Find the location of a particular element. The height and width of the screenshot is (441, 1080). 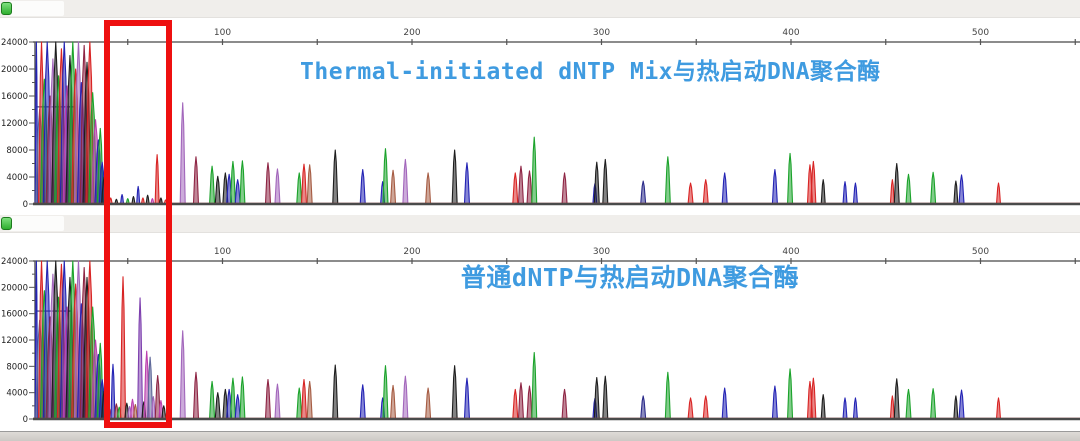

horizontal-scrollbar is located at coordinates (540, 436).